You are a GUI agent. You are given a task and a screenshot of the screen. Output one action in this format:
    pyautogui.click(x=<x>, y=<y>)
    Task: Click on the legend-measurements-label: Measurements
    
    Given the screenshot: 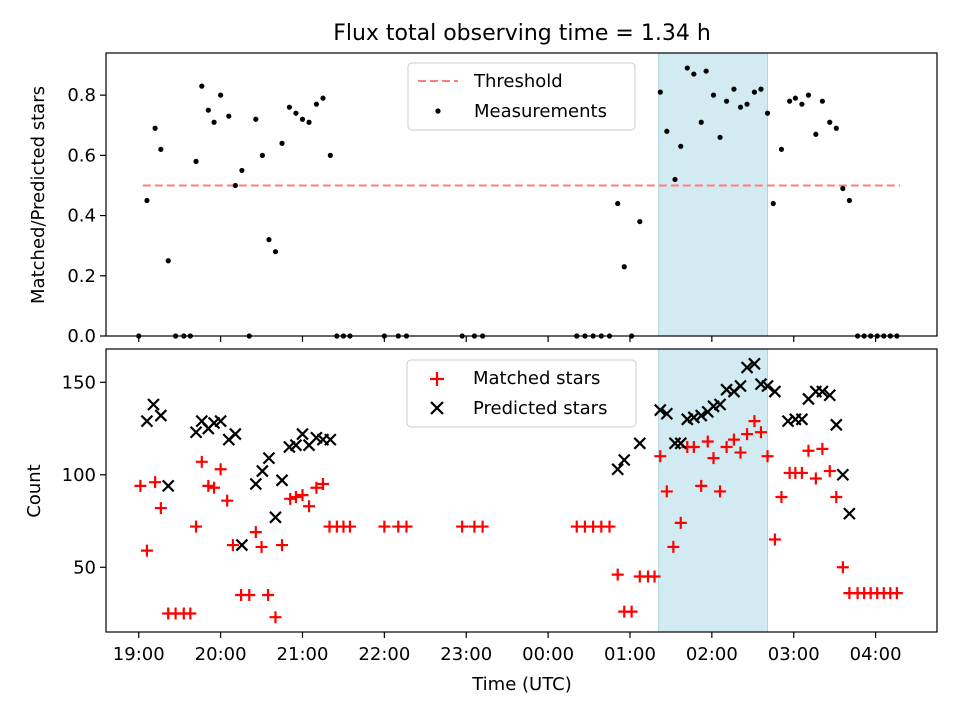 What is the action you would take?
    pyautogui.click(x=540, y=111)
    